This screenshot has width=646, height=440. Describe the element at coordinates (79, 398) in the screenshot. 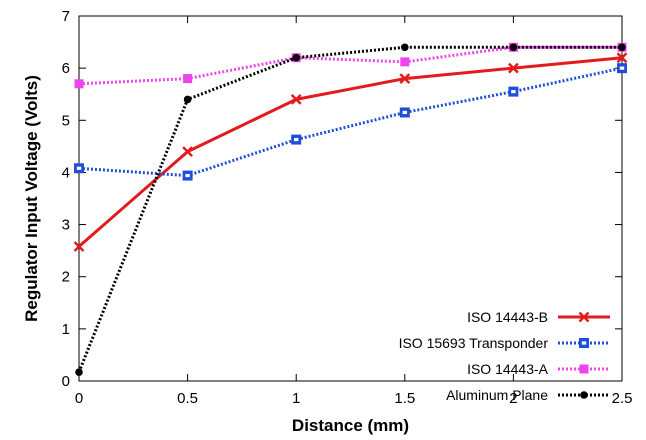

I see `x-tick-label: 0` at that location.